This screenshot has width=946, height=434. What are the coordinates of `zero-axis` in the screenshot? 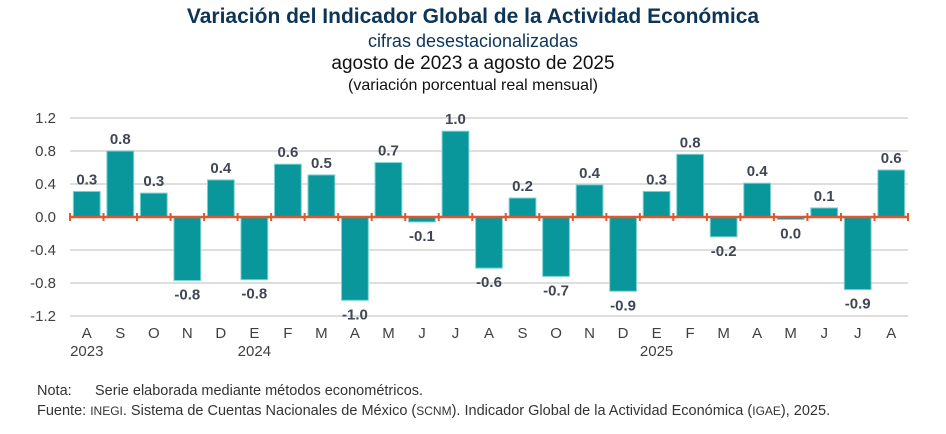 It's located at (489, 217).